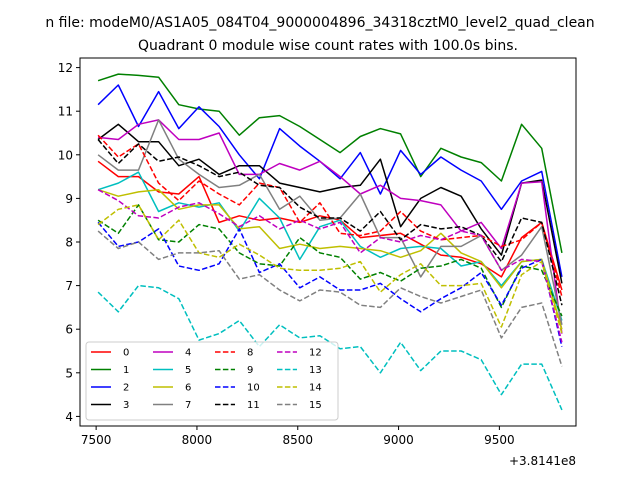 The image size is (640, 480). What do you see at coordinates (250, 370) in the screenshot?
I see `legend-label-9: 9` at bounding box center [250, 370].